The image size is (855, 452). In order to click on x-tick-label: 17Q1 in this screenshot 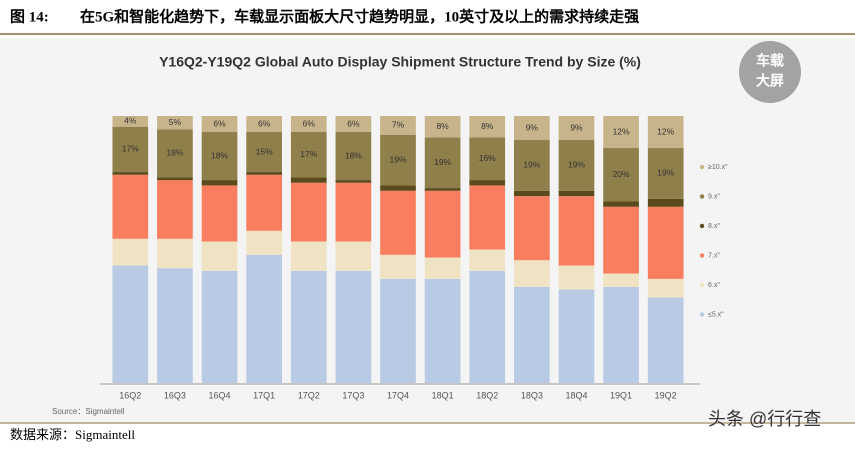, I will do `click(264, 395)`.